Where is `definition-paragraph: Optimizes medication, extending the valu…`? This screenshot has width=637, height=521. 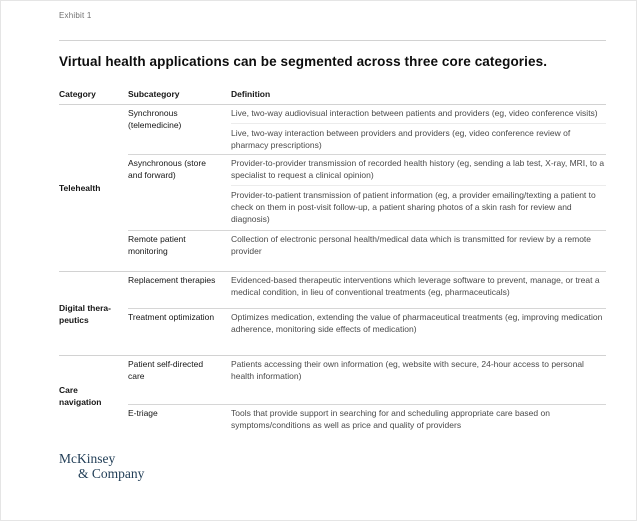
definition-paragraph: Optimizes medication, extending the valu… is located at coordinates (417, 323).